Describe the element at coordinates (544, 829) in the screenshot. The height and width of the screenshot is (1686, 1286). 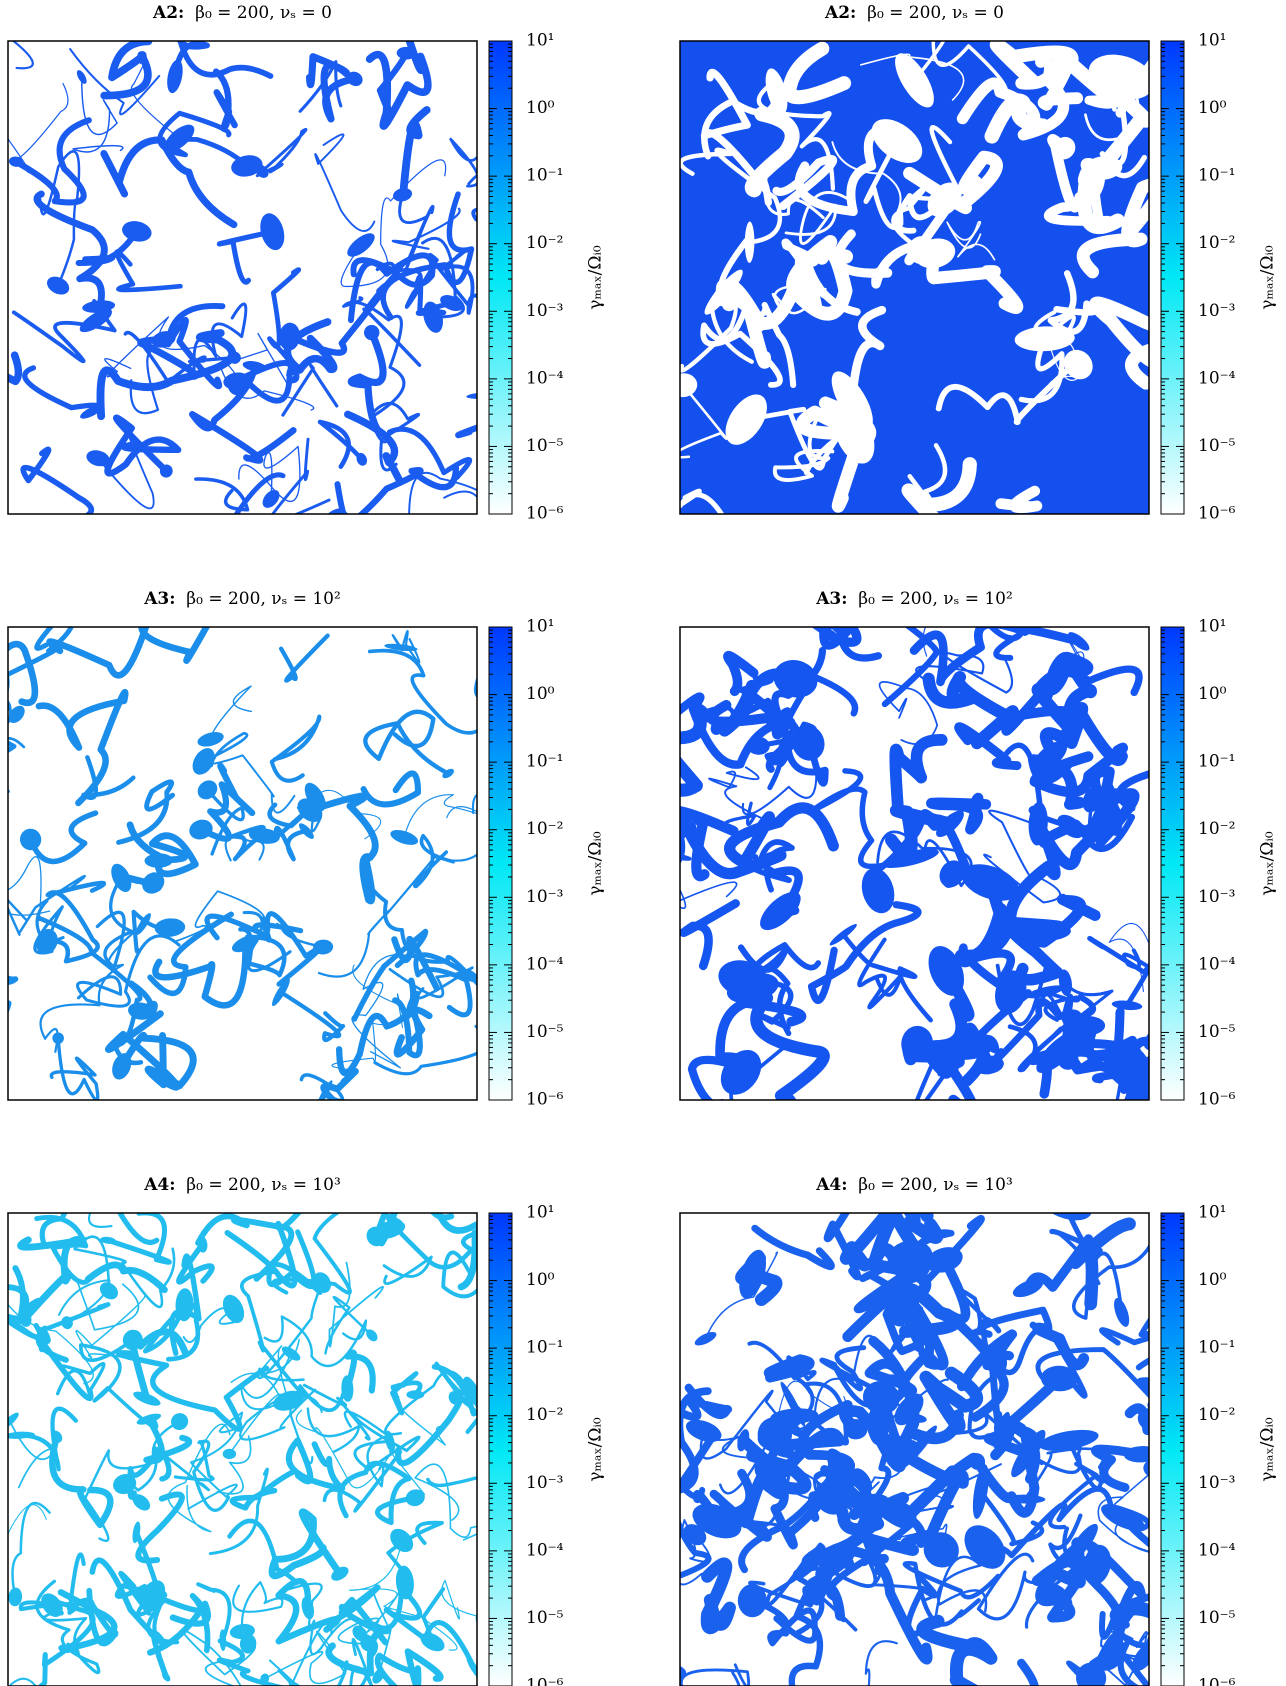
I see `colorbar-tick-label: 10⁻²` at that location.